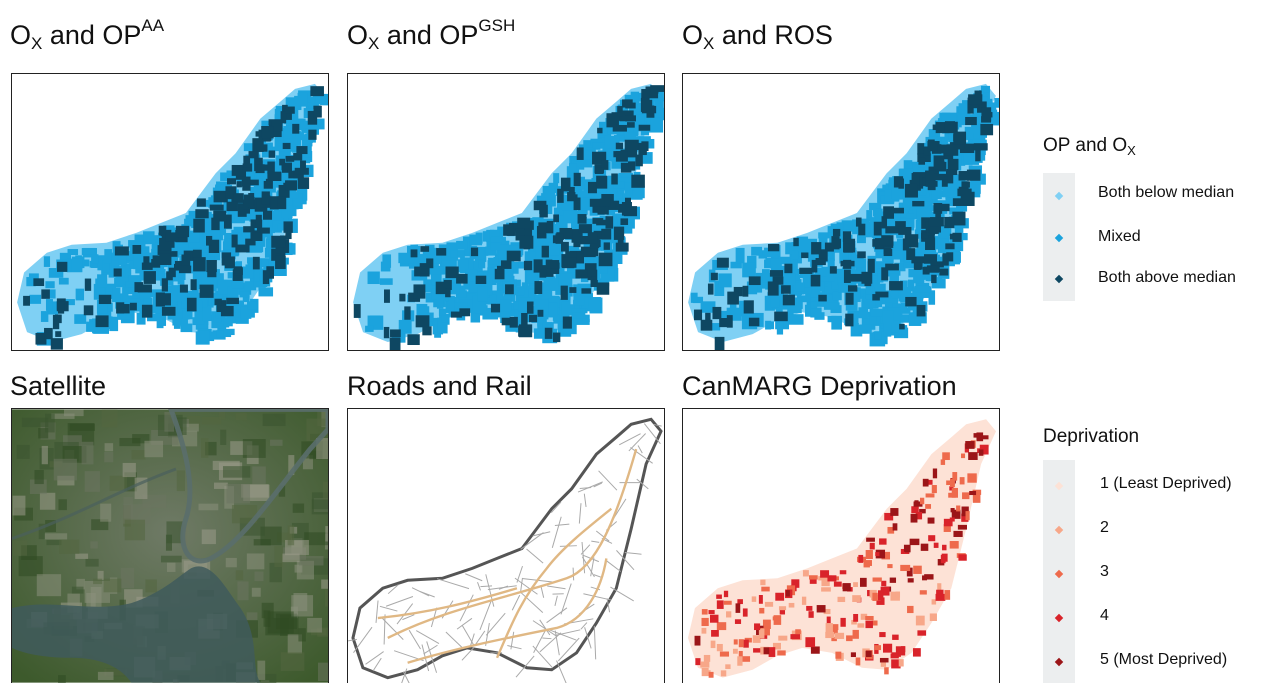  What do you see at coordinates (1059, 571) in the screenshot?
I see `legend-deprivation-keys` at bounding box center [1059, 571].